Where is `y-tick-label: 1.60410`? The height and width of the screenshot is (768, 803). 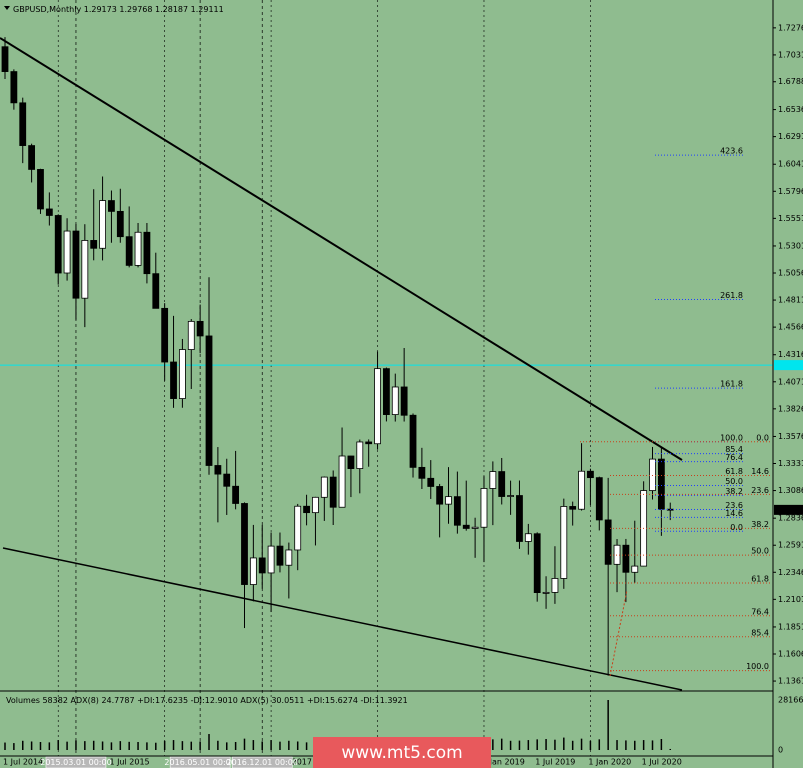
y-tick-label: 1.60410 is located at coordinates (790, 164).